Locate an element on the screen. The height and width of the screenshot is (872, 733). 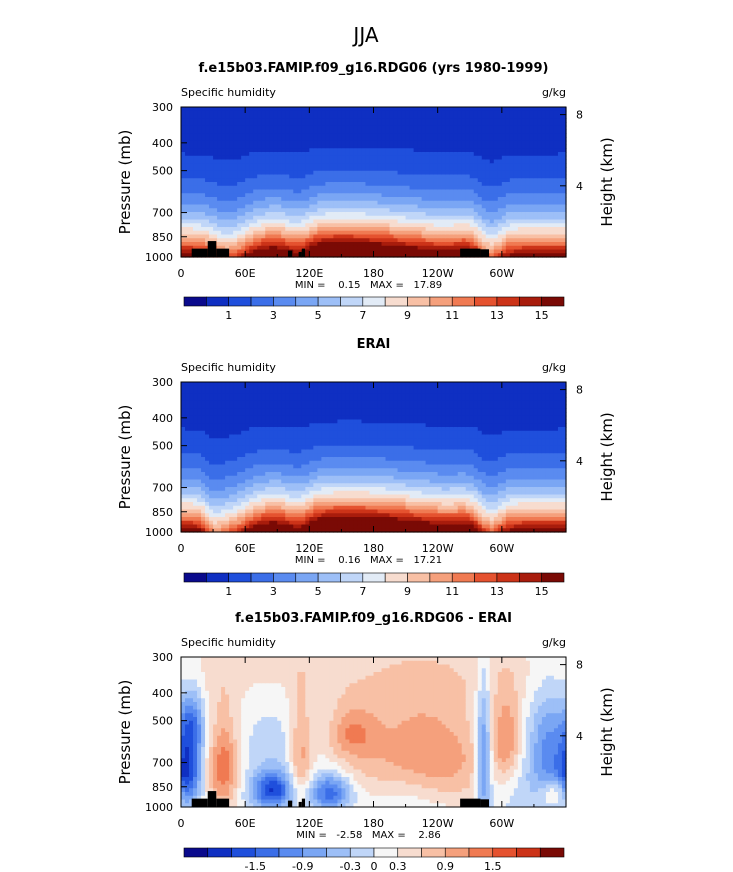
x-tick-label: 60W is located at coordinates (501, 273).